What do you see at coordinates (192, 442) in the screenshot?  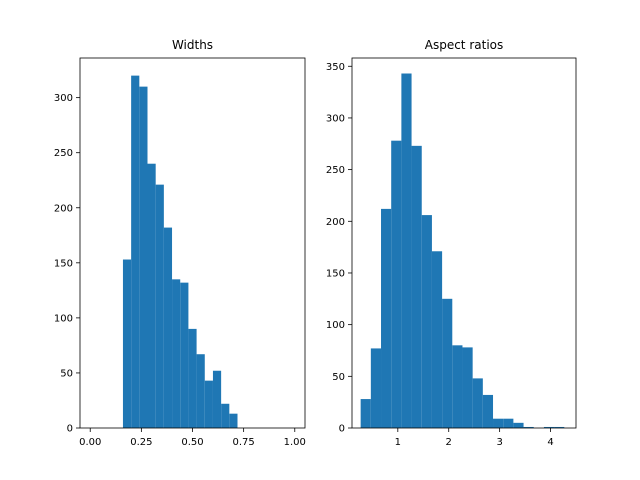 I see `x-tick-label: 0.50` at bounding box center [192, 442].